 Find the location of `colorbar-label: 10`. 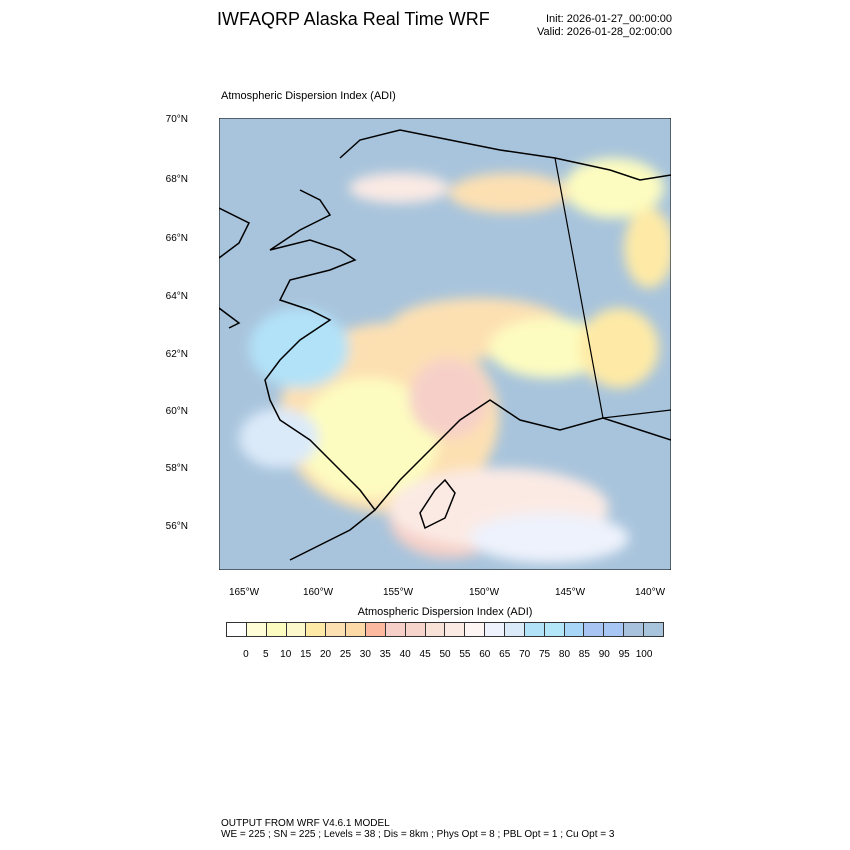

colorbar-label: 10 is located at coordinates (286, 654).